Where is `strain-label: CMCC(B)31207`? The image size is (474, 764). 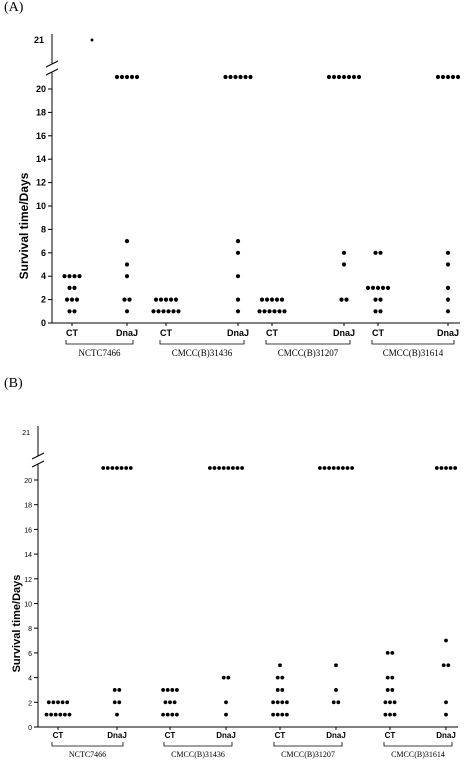 strain-label: CMCC(B)31207 is located at coordinates (308, 754).